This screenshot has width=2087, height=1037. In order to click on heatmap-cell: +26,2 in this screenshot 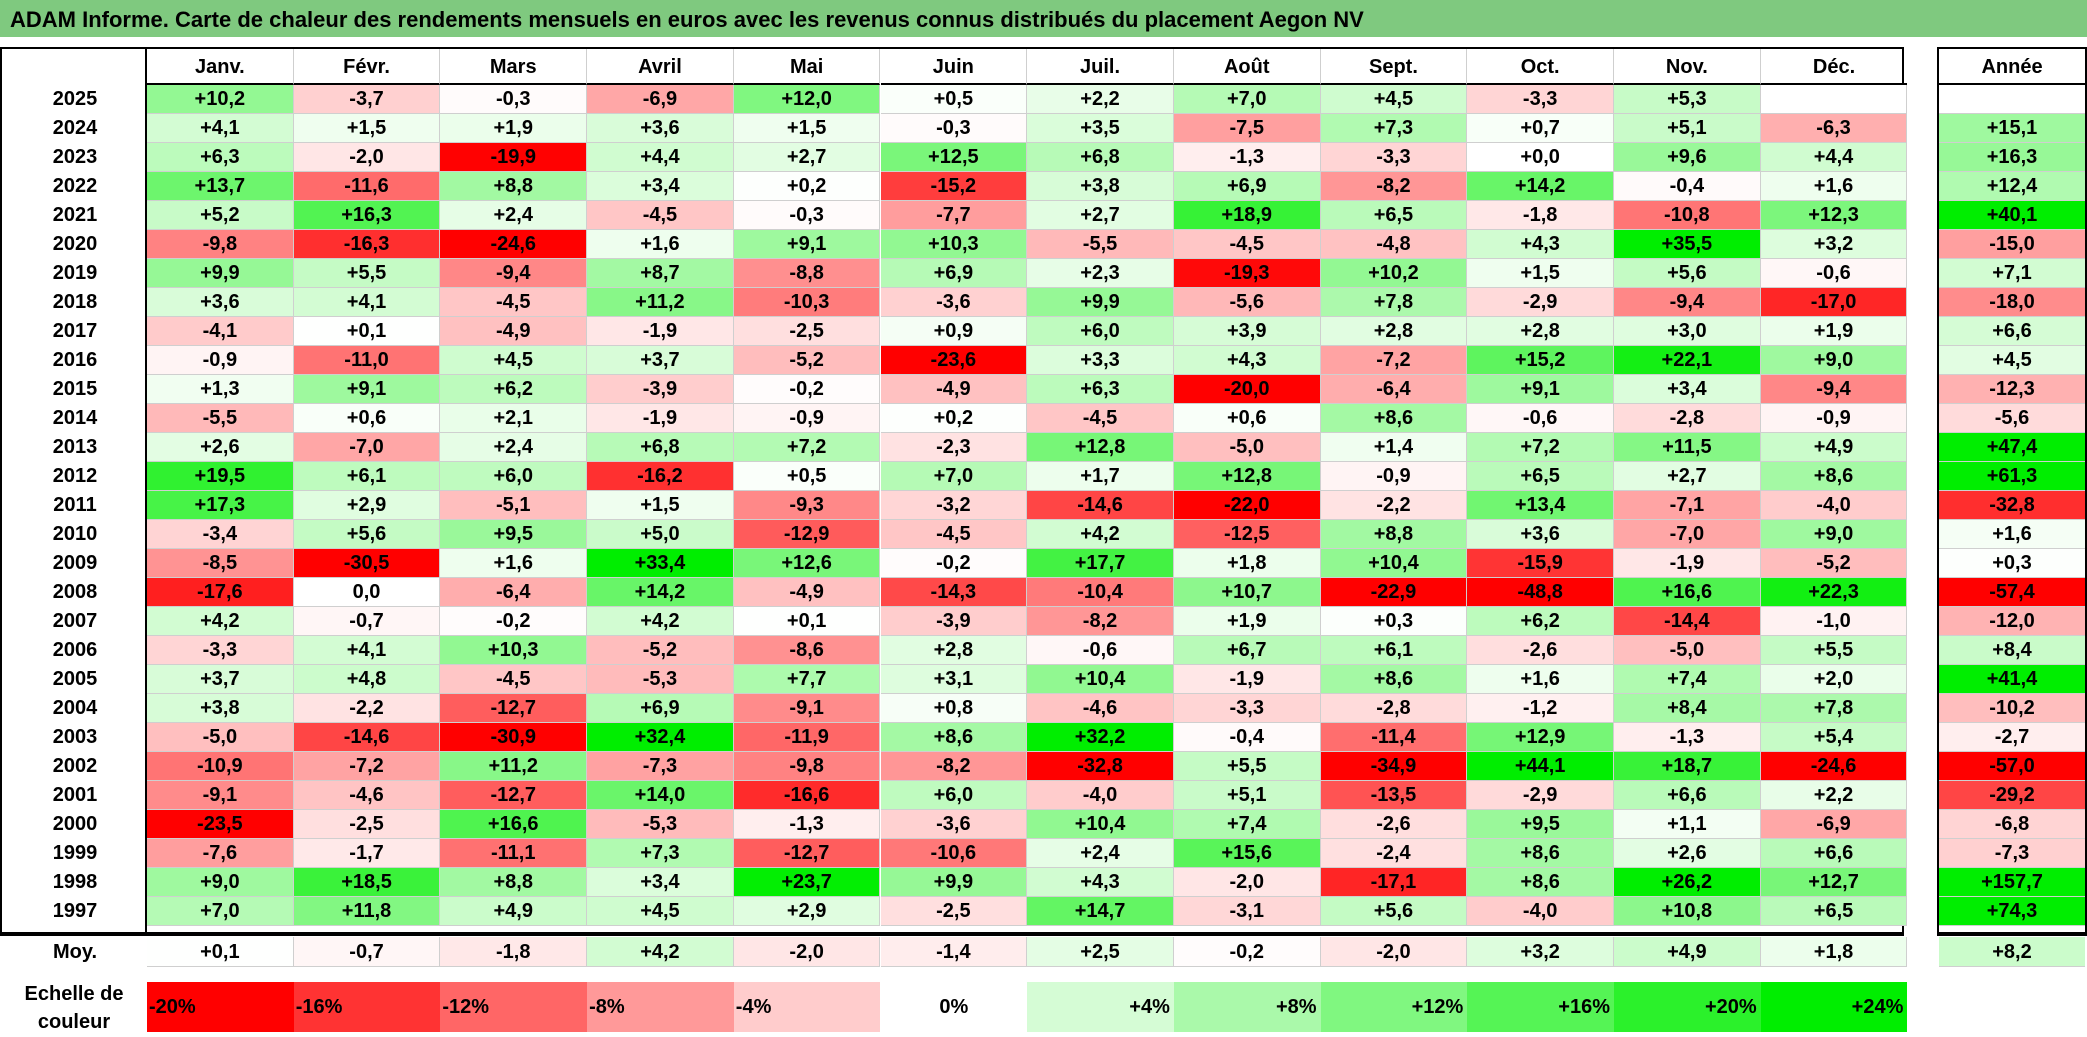, I will do `click(1687, 882)`.